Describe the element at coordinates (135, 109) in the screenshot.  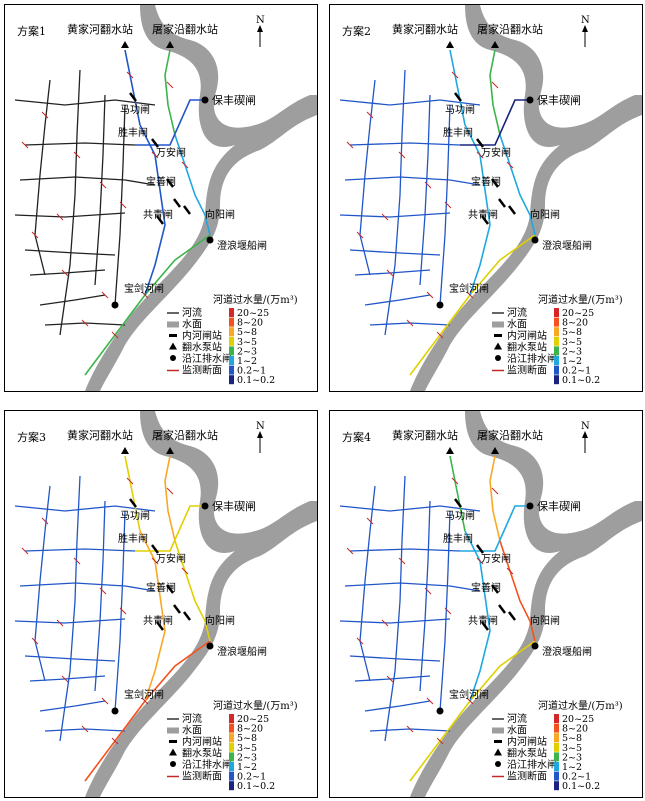
I see `map-label: 马功闸` at that location.